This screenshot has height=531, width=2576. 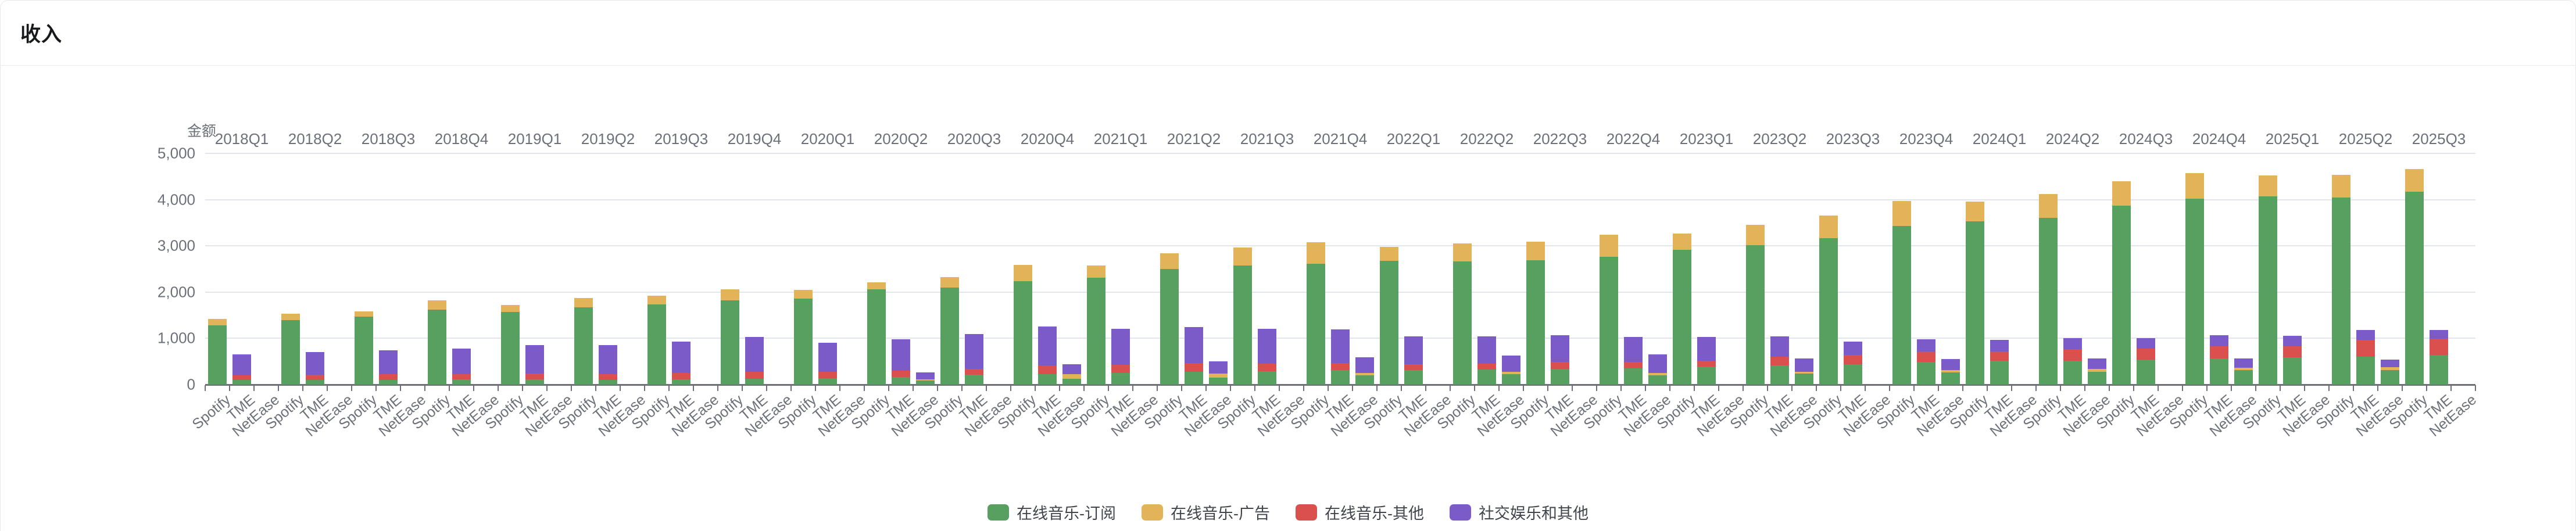 What do you see at coordinates (1853, 359) in the screenshot?
I see `bar-segment-TME-2023Q3` at bounding box center [1853, 359].